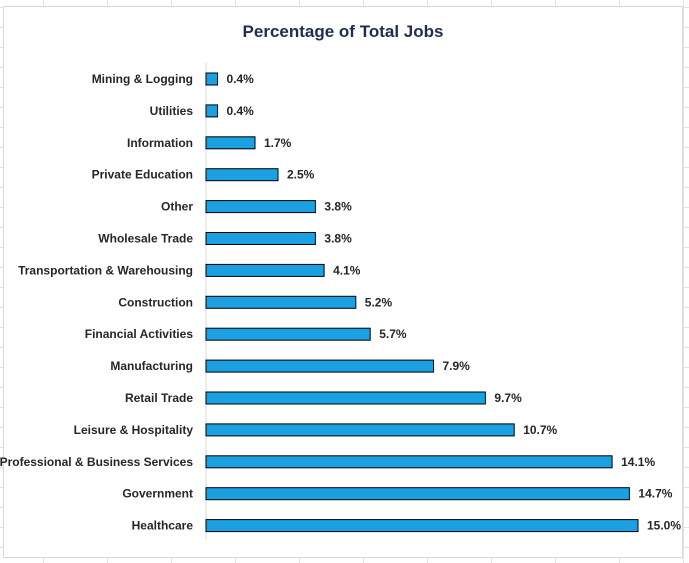  Describe the element at coordinates (301, 175) in the screenshot. I see `data-label-3: 2.5%` at that location.